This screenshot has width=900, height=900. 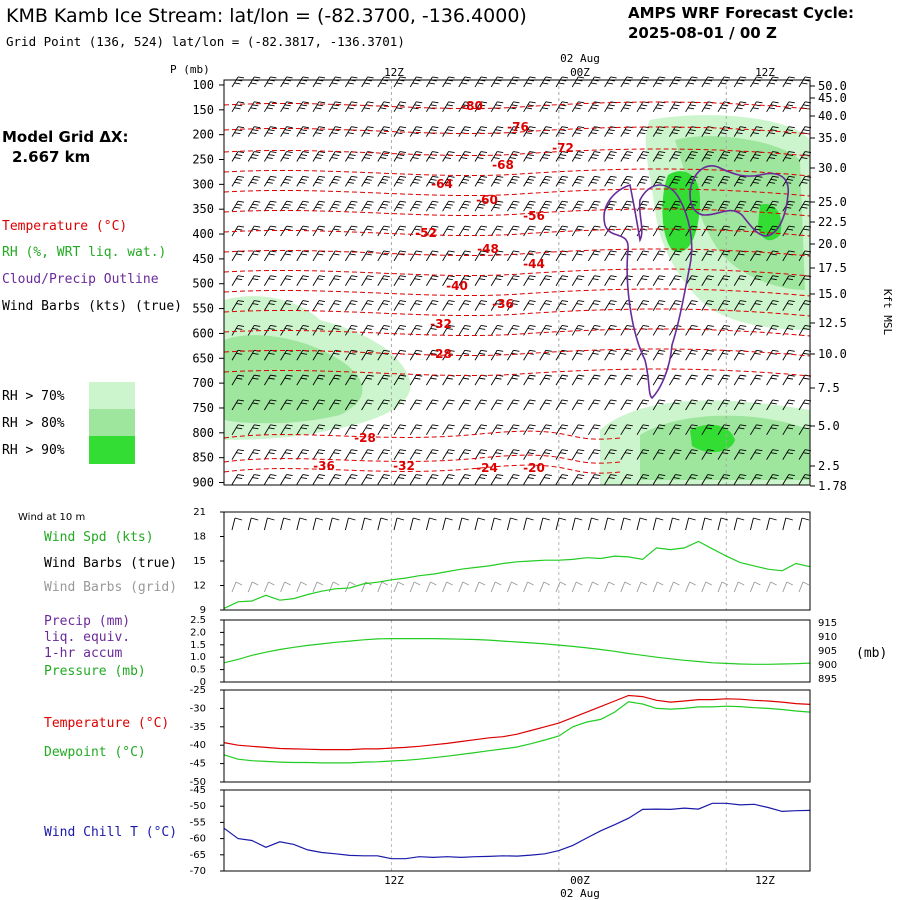 What do you see at coordinates (518, 127) in the screenshot?
I see `temperature-label: -76` at bounding box center [518, 127].